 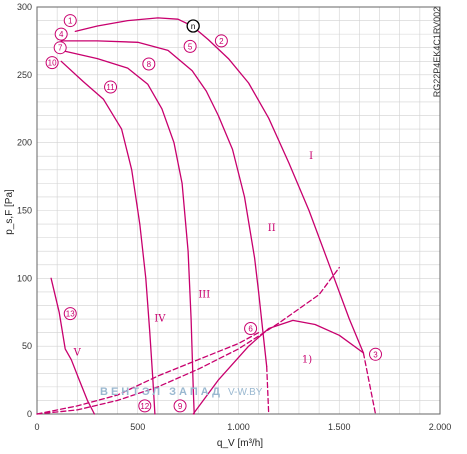 I want to click on marker-label: 3, so click(x=375, y=354).